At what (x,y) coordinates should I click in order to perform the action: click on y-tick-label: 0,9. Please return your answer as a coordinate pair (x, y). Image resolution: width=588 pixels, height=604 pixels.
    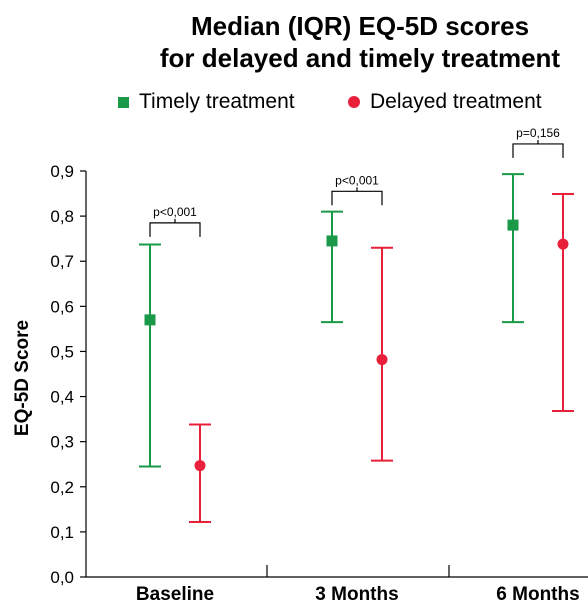
    Looking at the image, I should click on (62, 171).